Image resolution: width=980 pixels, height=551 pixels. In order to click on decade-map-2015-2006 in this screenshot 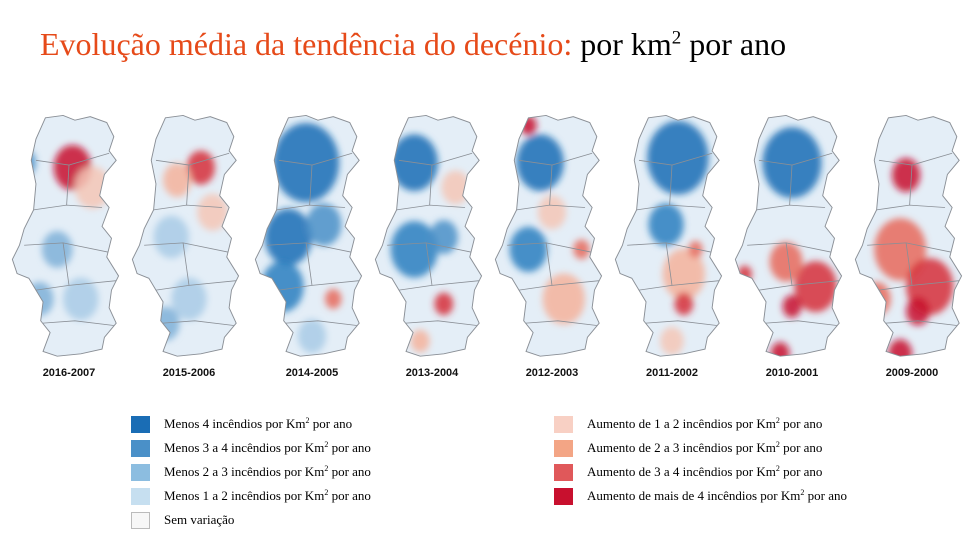, I will do `click(189, 237)`.